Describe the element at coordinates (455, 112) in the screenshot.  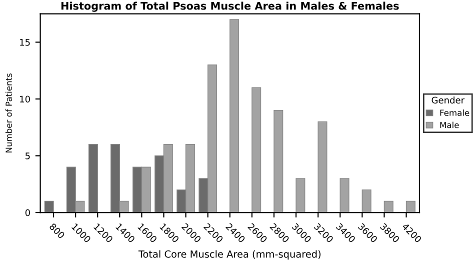
I see `legend-label: Female` at that location.